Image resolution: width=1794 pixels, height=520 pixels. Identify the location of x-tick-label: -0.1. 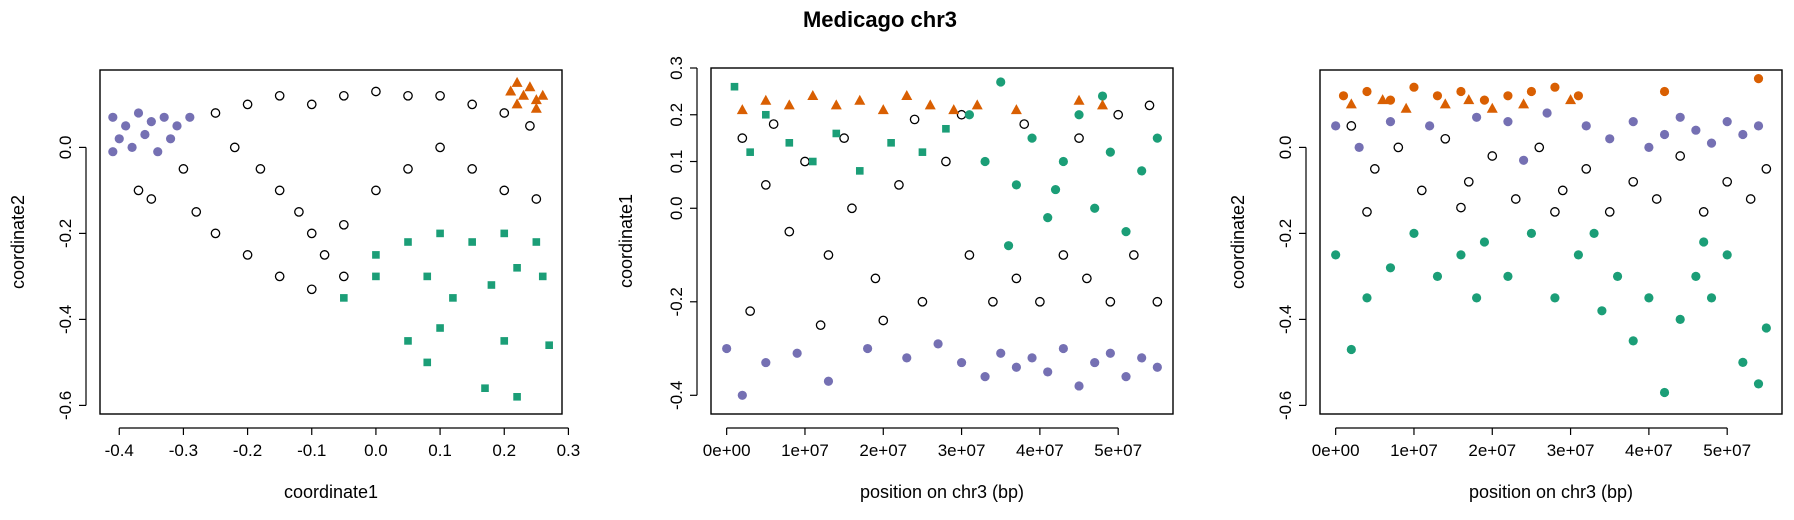
(311, 450).